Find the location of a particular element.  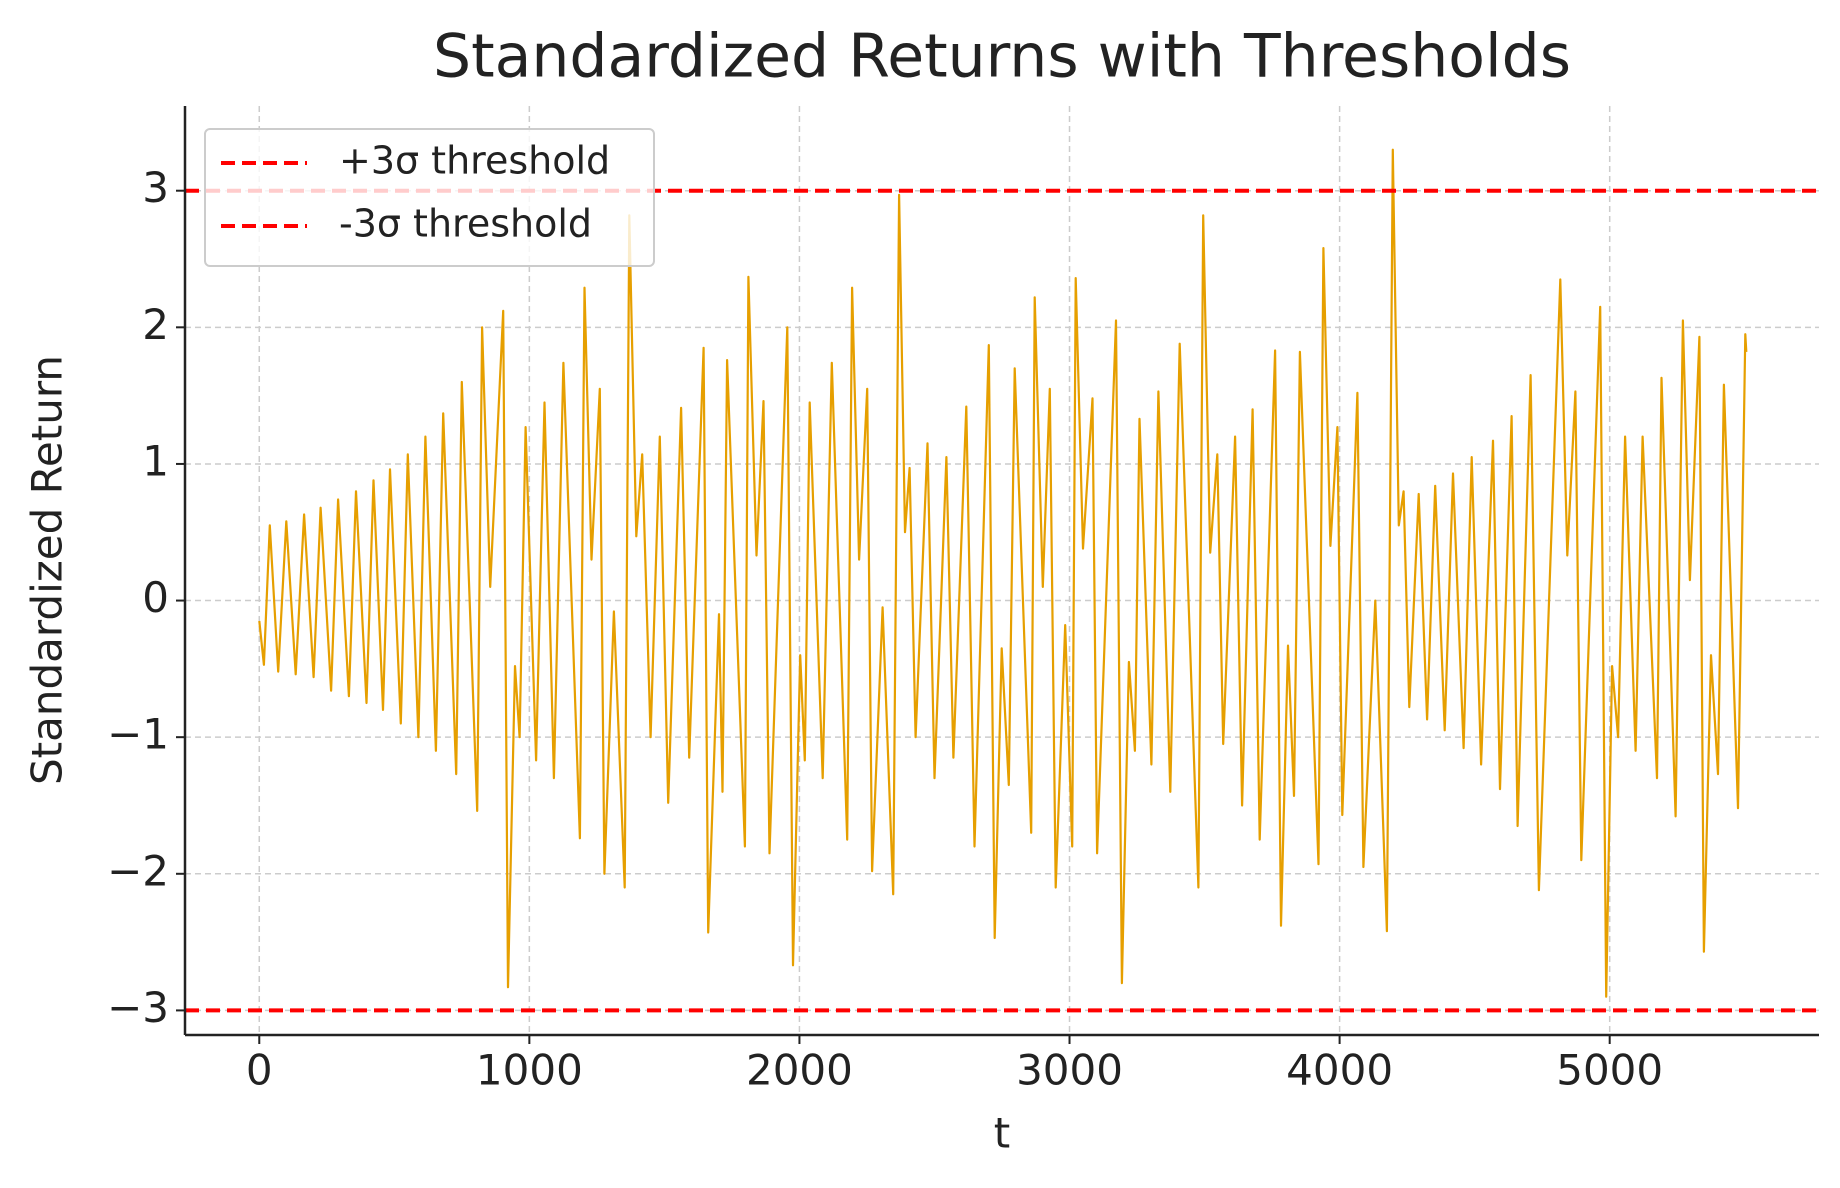

x-axis-label: t is located at coordinates (1002, 1133).